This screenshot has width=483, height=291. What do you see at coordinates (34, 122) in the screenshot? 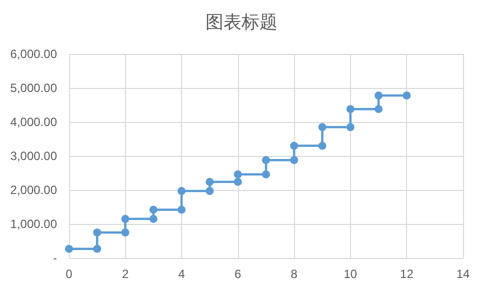
I see `y-tick-label: 4,000.00` at bounding box center [34, 122].